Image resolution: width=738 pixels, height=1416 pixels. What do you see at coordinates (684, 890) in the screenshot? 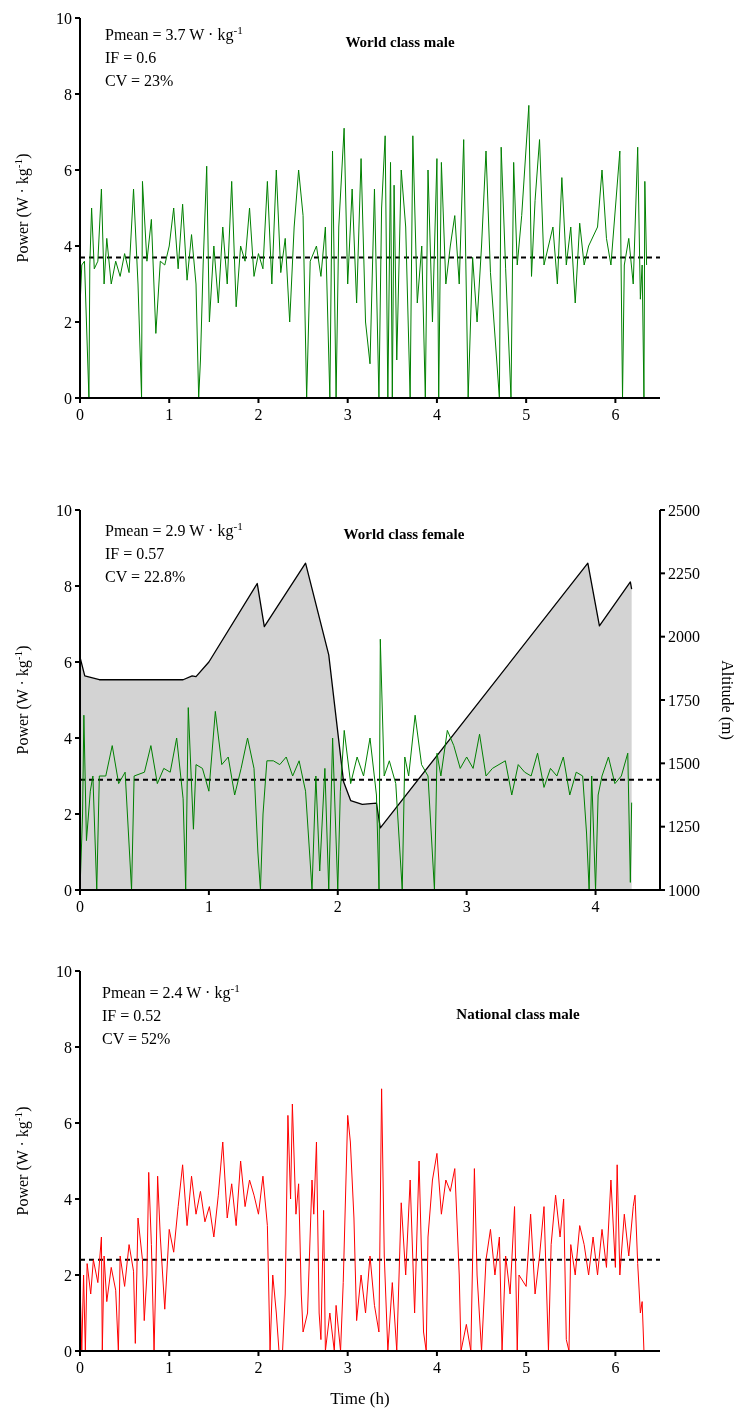
I see `y2-tick-label: 1000` at bounding box center [684, 890].